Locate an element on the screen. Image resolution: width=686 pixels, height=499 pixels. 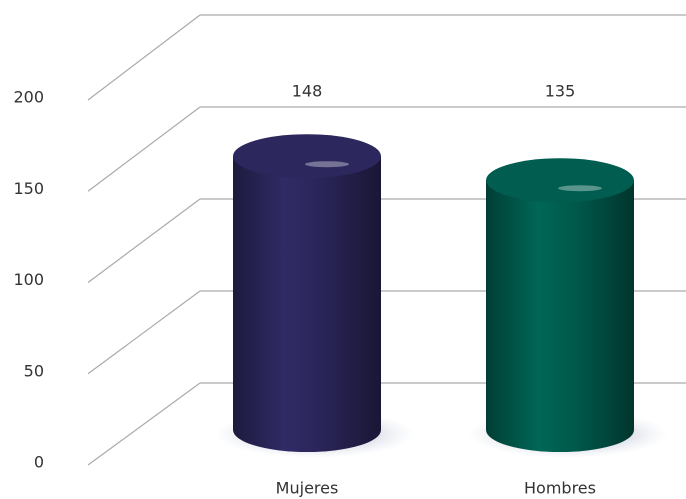
y-tick-label: 0 is located at coordinates (39, 462).